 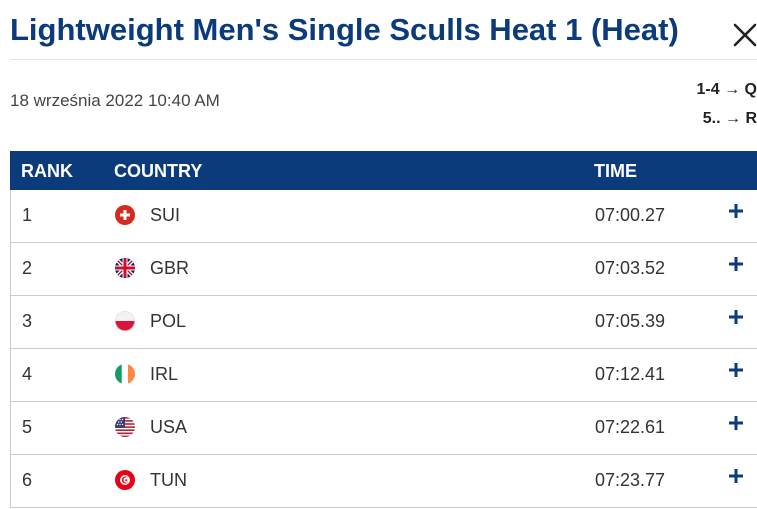 I want to click on country-code: POL, so click(x=168, y=321).